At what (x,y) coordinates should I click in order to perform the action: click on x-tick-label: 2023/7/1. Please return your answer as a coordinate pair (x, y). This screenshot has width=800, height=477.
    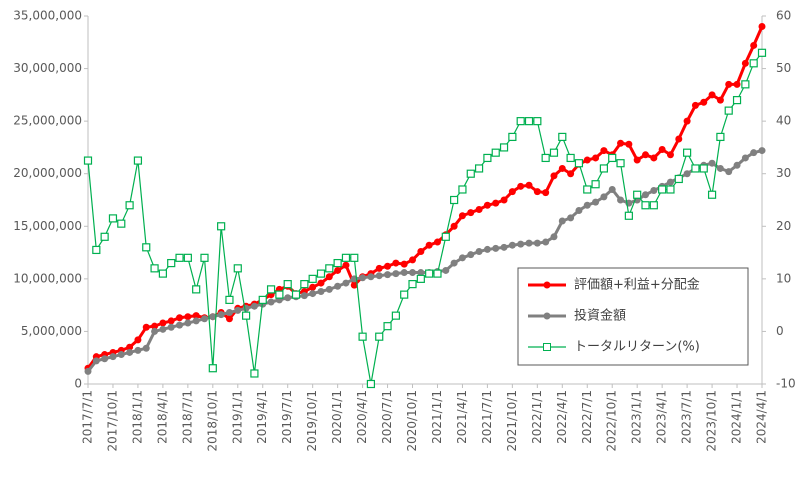
    Looking at the image, I should click on (687, 417).